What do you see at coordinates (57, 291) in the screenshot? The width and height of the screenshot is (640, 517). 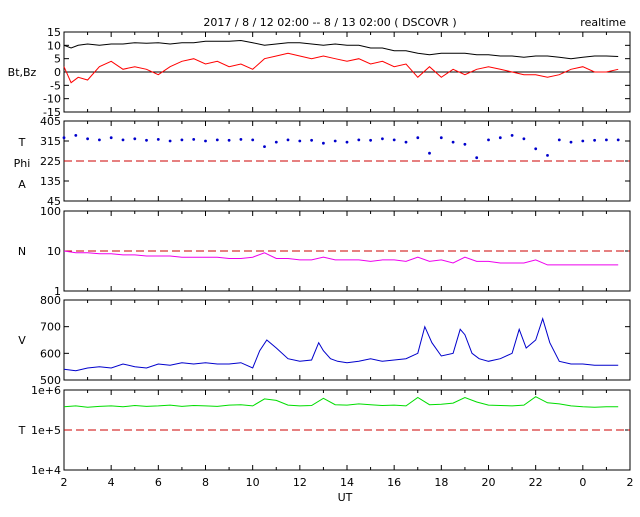 I see `y-tick-label: 1` at bounding box center [57, 291].